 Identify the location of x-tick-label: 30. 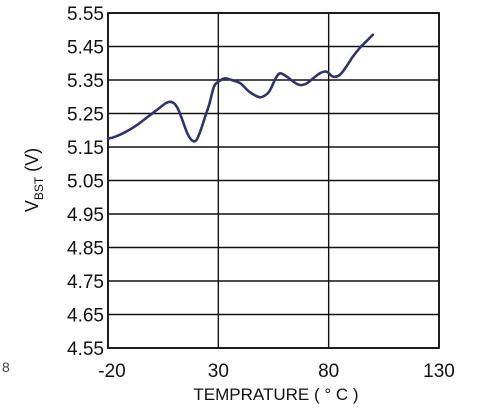
(218, 371).